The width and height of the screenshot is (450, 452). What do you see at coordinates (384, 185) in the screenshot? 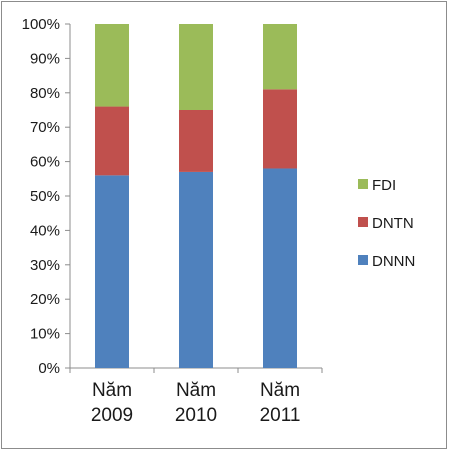
I see `legend-label-fdi: FDI` at bounding box center [384, 185].